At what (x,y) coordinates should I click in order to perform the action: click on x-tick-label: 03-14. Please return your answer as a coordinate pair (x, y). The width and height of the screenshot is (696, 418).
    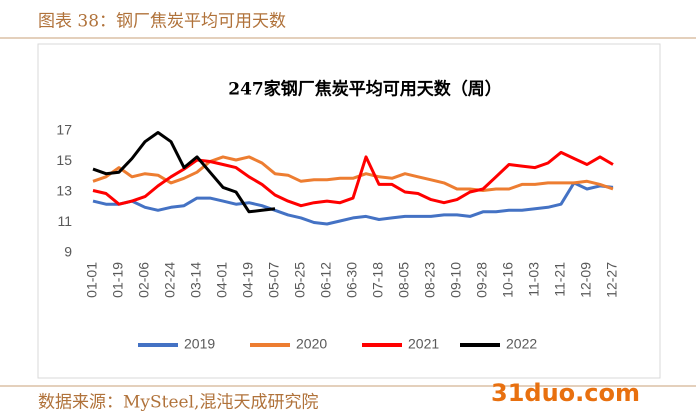
    Looking at the image, I should click on (196, 280).